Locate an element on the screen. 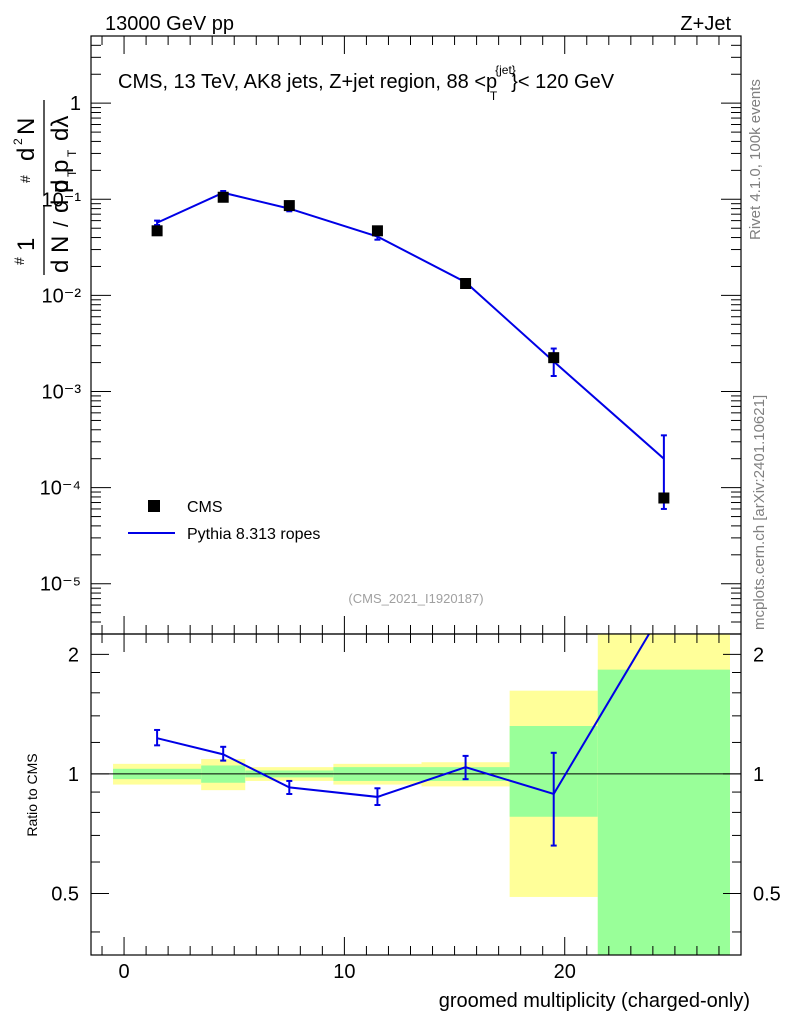 The width and height of the screenshot is (786, 1024). rivet-version-label: Rivet 4.1.0, 100k events is located at coordinates (755, 159).